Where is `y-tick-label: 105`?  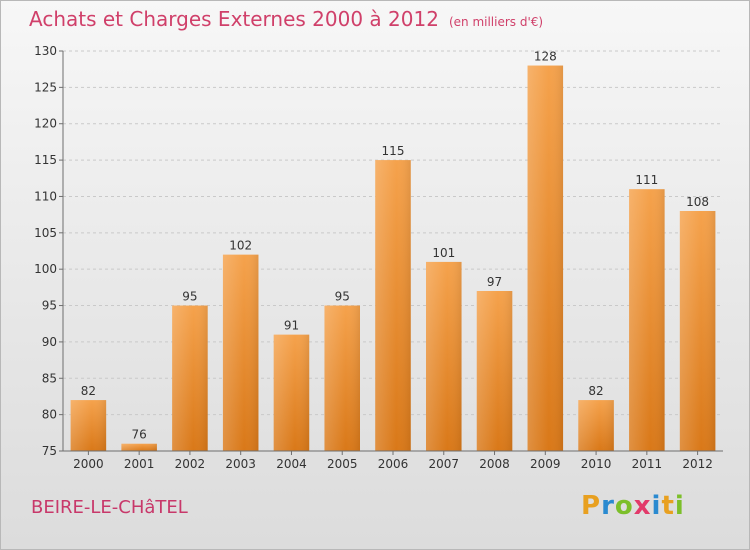
y-tick-label: 105 is located at coordinates (45, 233).